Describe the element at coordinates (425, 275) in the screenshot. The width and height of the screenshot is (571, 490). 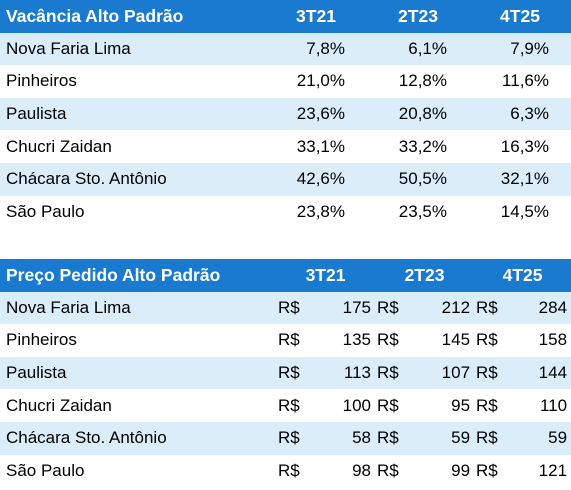
I see `price-period-header: 2T23` at that location.